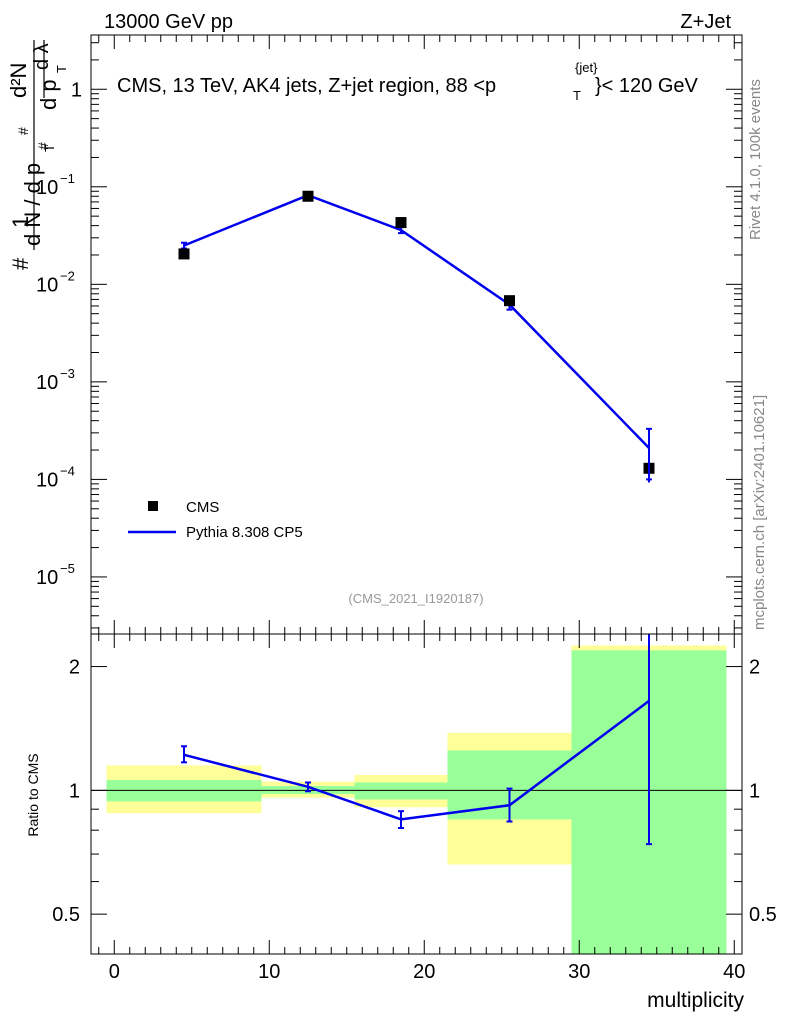 This screenshot has width=786, height=1024. What do you see at coordinates (416, 321) in the screenshot?
I see `pythia-line` at bounding box center [416, 321].